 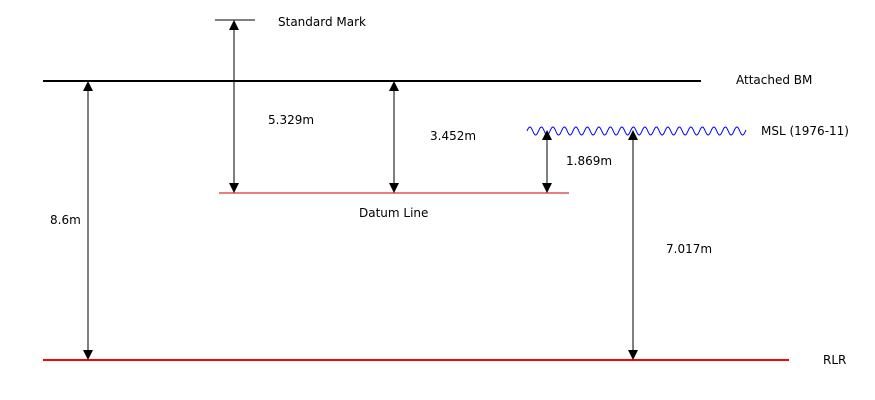 I want to click on standard-mark-label: Standard Mark, so click(x=322, y=22).